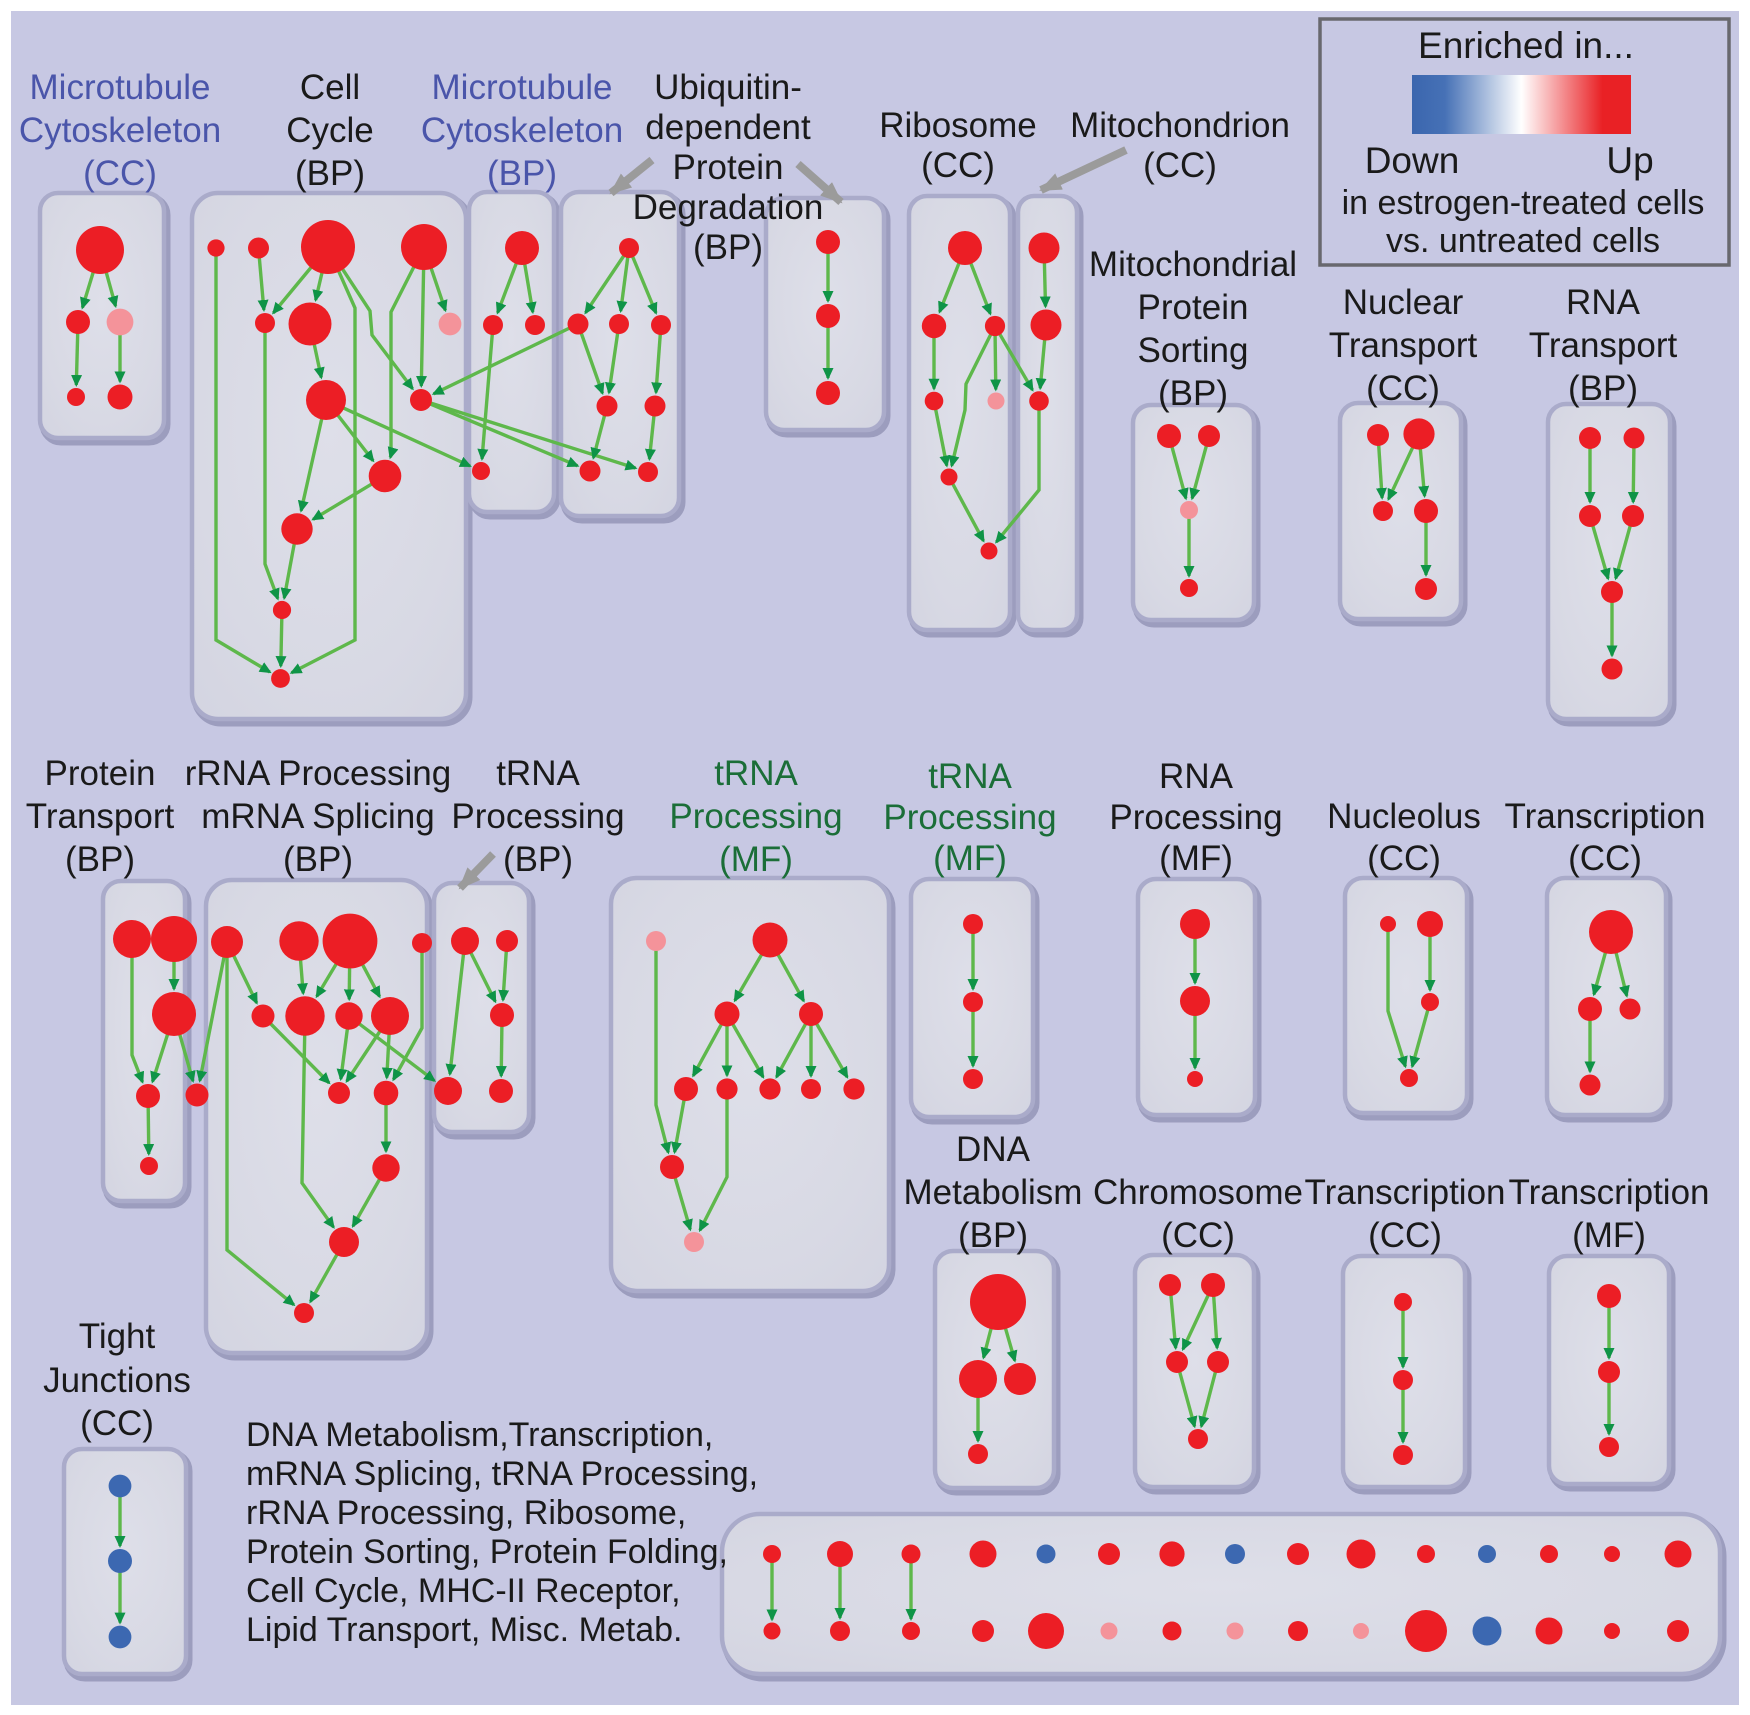 This screenshot has width=1750, height=1715. Describe the element at coordinates (1412, 160) in the screenshot. I see `svg-text: Down` at that location.